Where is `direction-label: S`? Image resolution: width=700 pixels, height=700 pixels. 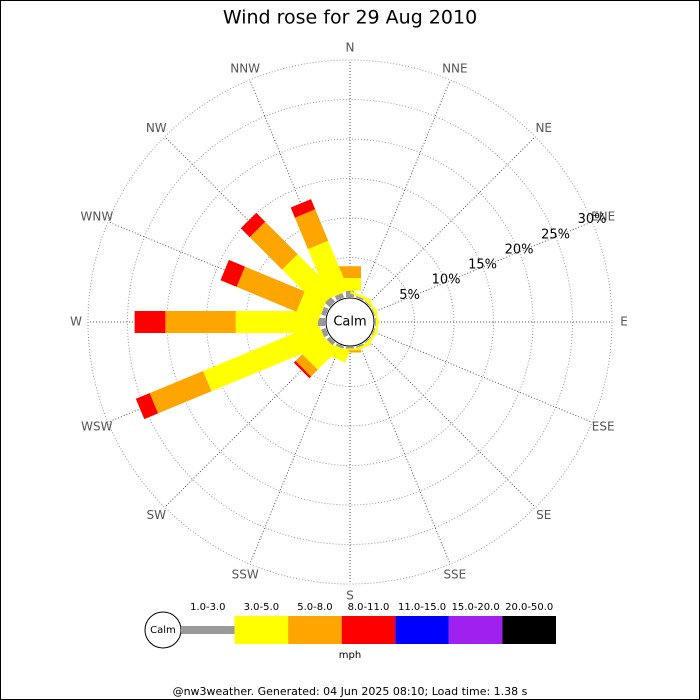
direction-label: S is located at coordinates (350, 596).